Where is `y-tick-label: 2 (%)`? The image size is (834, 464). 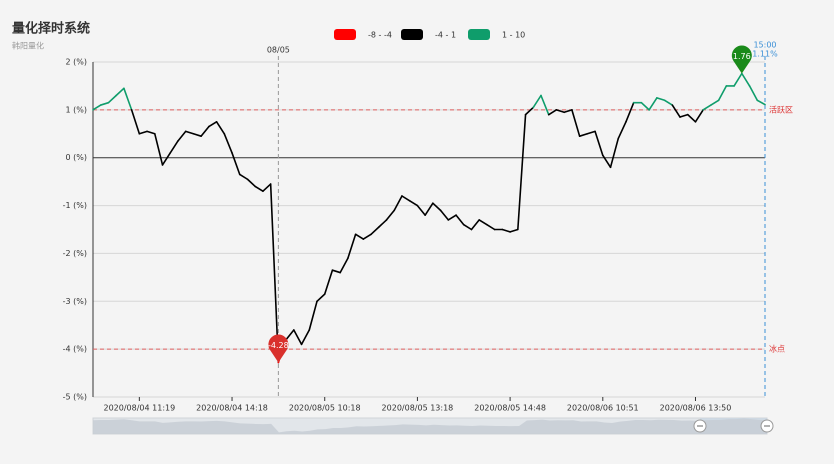 y-tick-label: 2 (%) is located at coordinates (76, 62).